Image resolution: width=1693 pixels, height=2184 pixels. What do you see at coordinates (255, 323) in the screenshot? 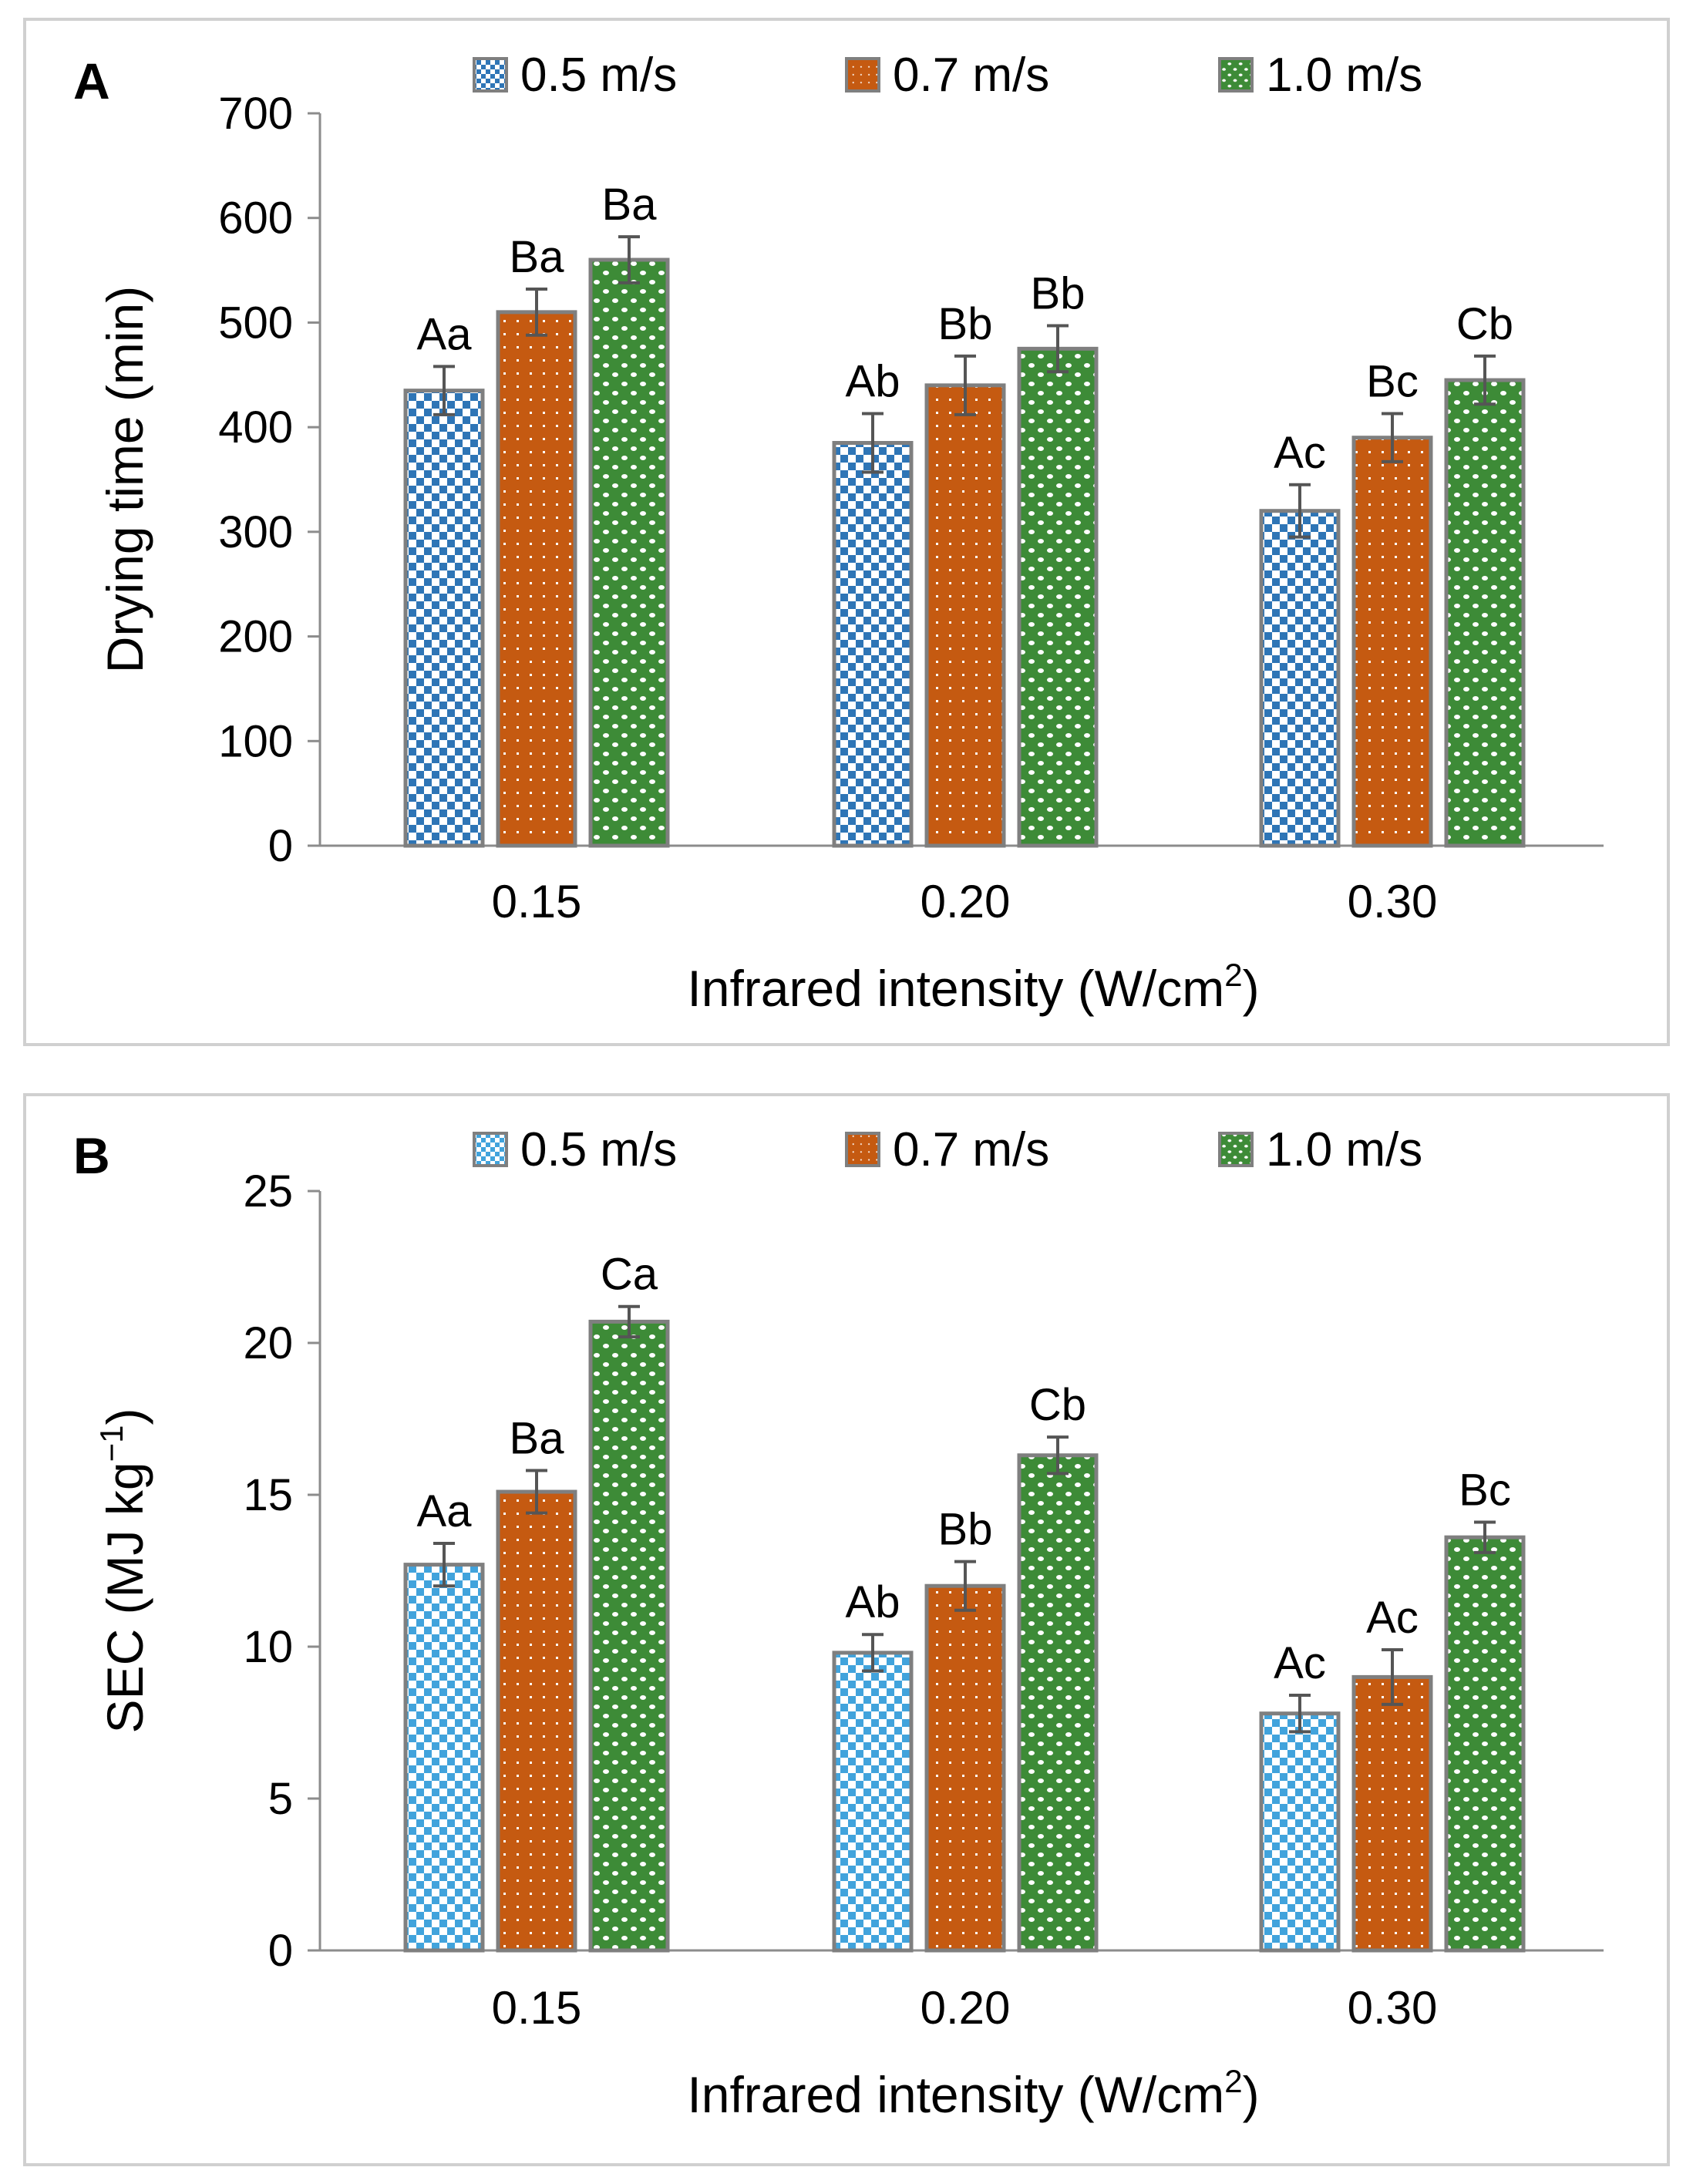
I see `y-tick-label: 500` at bounding box center [255, 323].